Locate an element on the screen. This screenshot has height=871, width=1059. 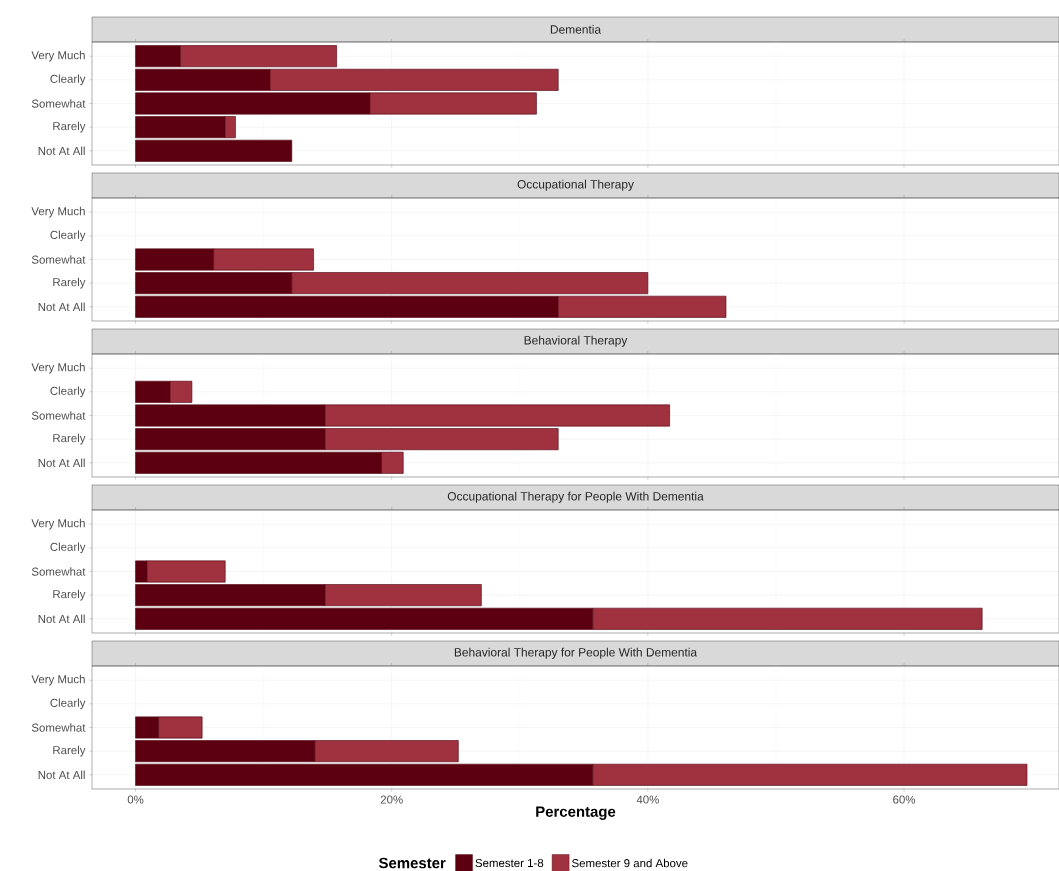
x-tick-label: 20% is located at coordinates (391, 799).